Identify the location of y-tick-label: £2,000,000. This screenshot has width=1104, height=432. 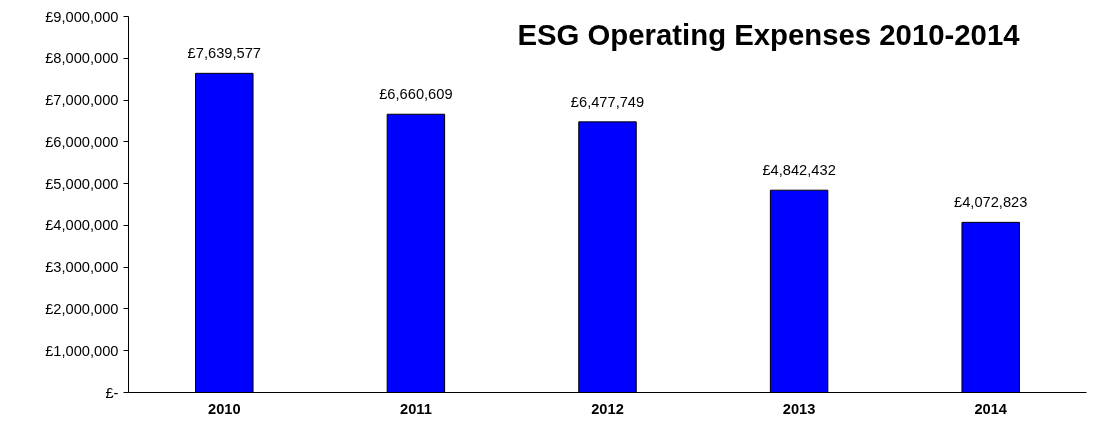
(82, 308).